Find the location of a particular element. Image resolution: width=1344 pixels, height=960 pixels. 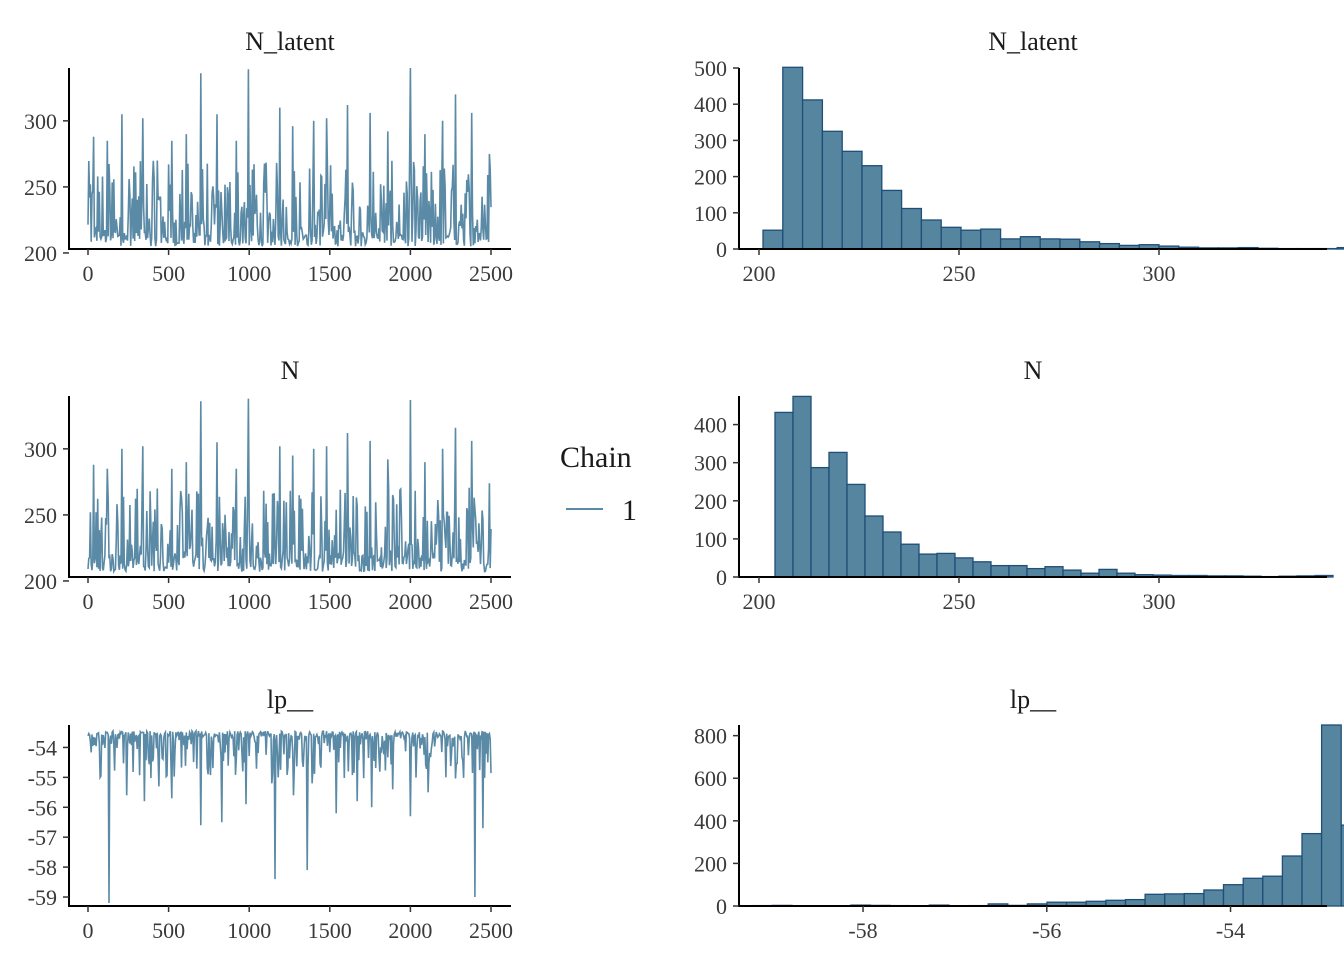

x-tick-label: -54 is located at coordinates (1230, 930).